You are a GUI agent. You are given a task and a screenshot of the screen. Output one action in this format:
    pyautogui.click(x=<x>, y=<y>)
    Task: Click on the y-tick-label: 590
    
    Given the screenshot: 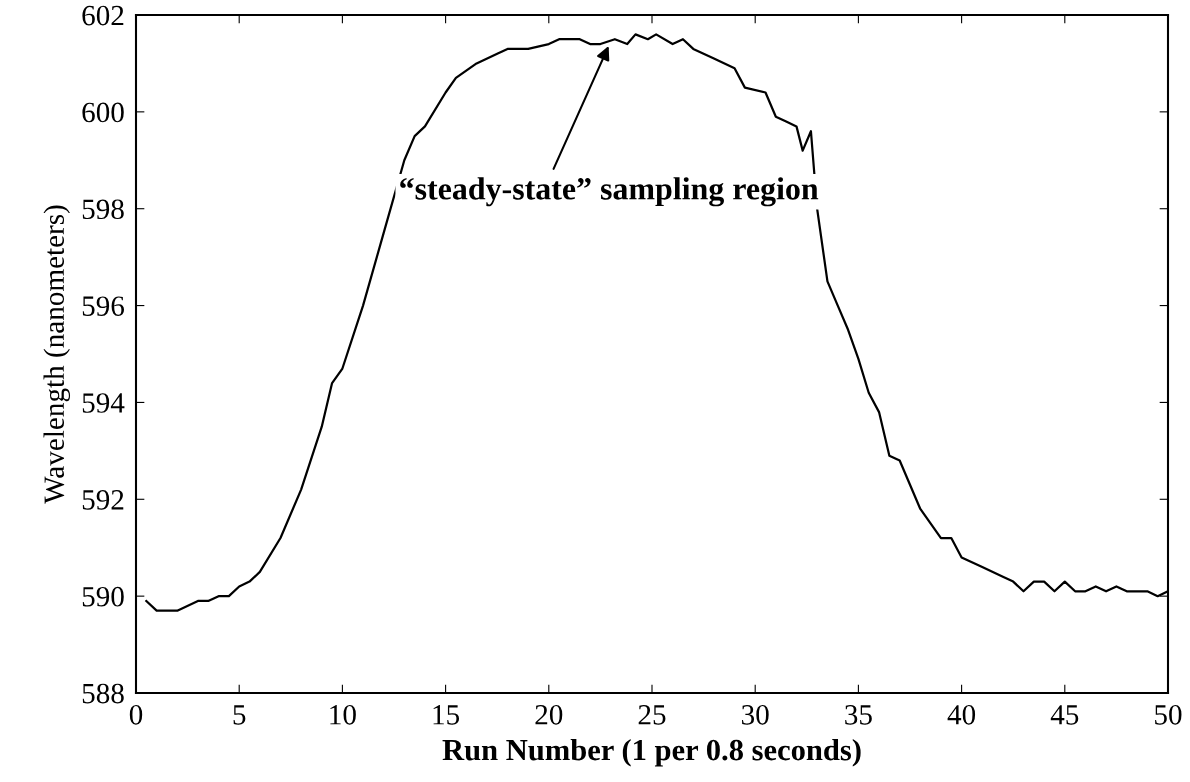 What is the action you would take?
    pyautogui.click(x=103, y=596)
    